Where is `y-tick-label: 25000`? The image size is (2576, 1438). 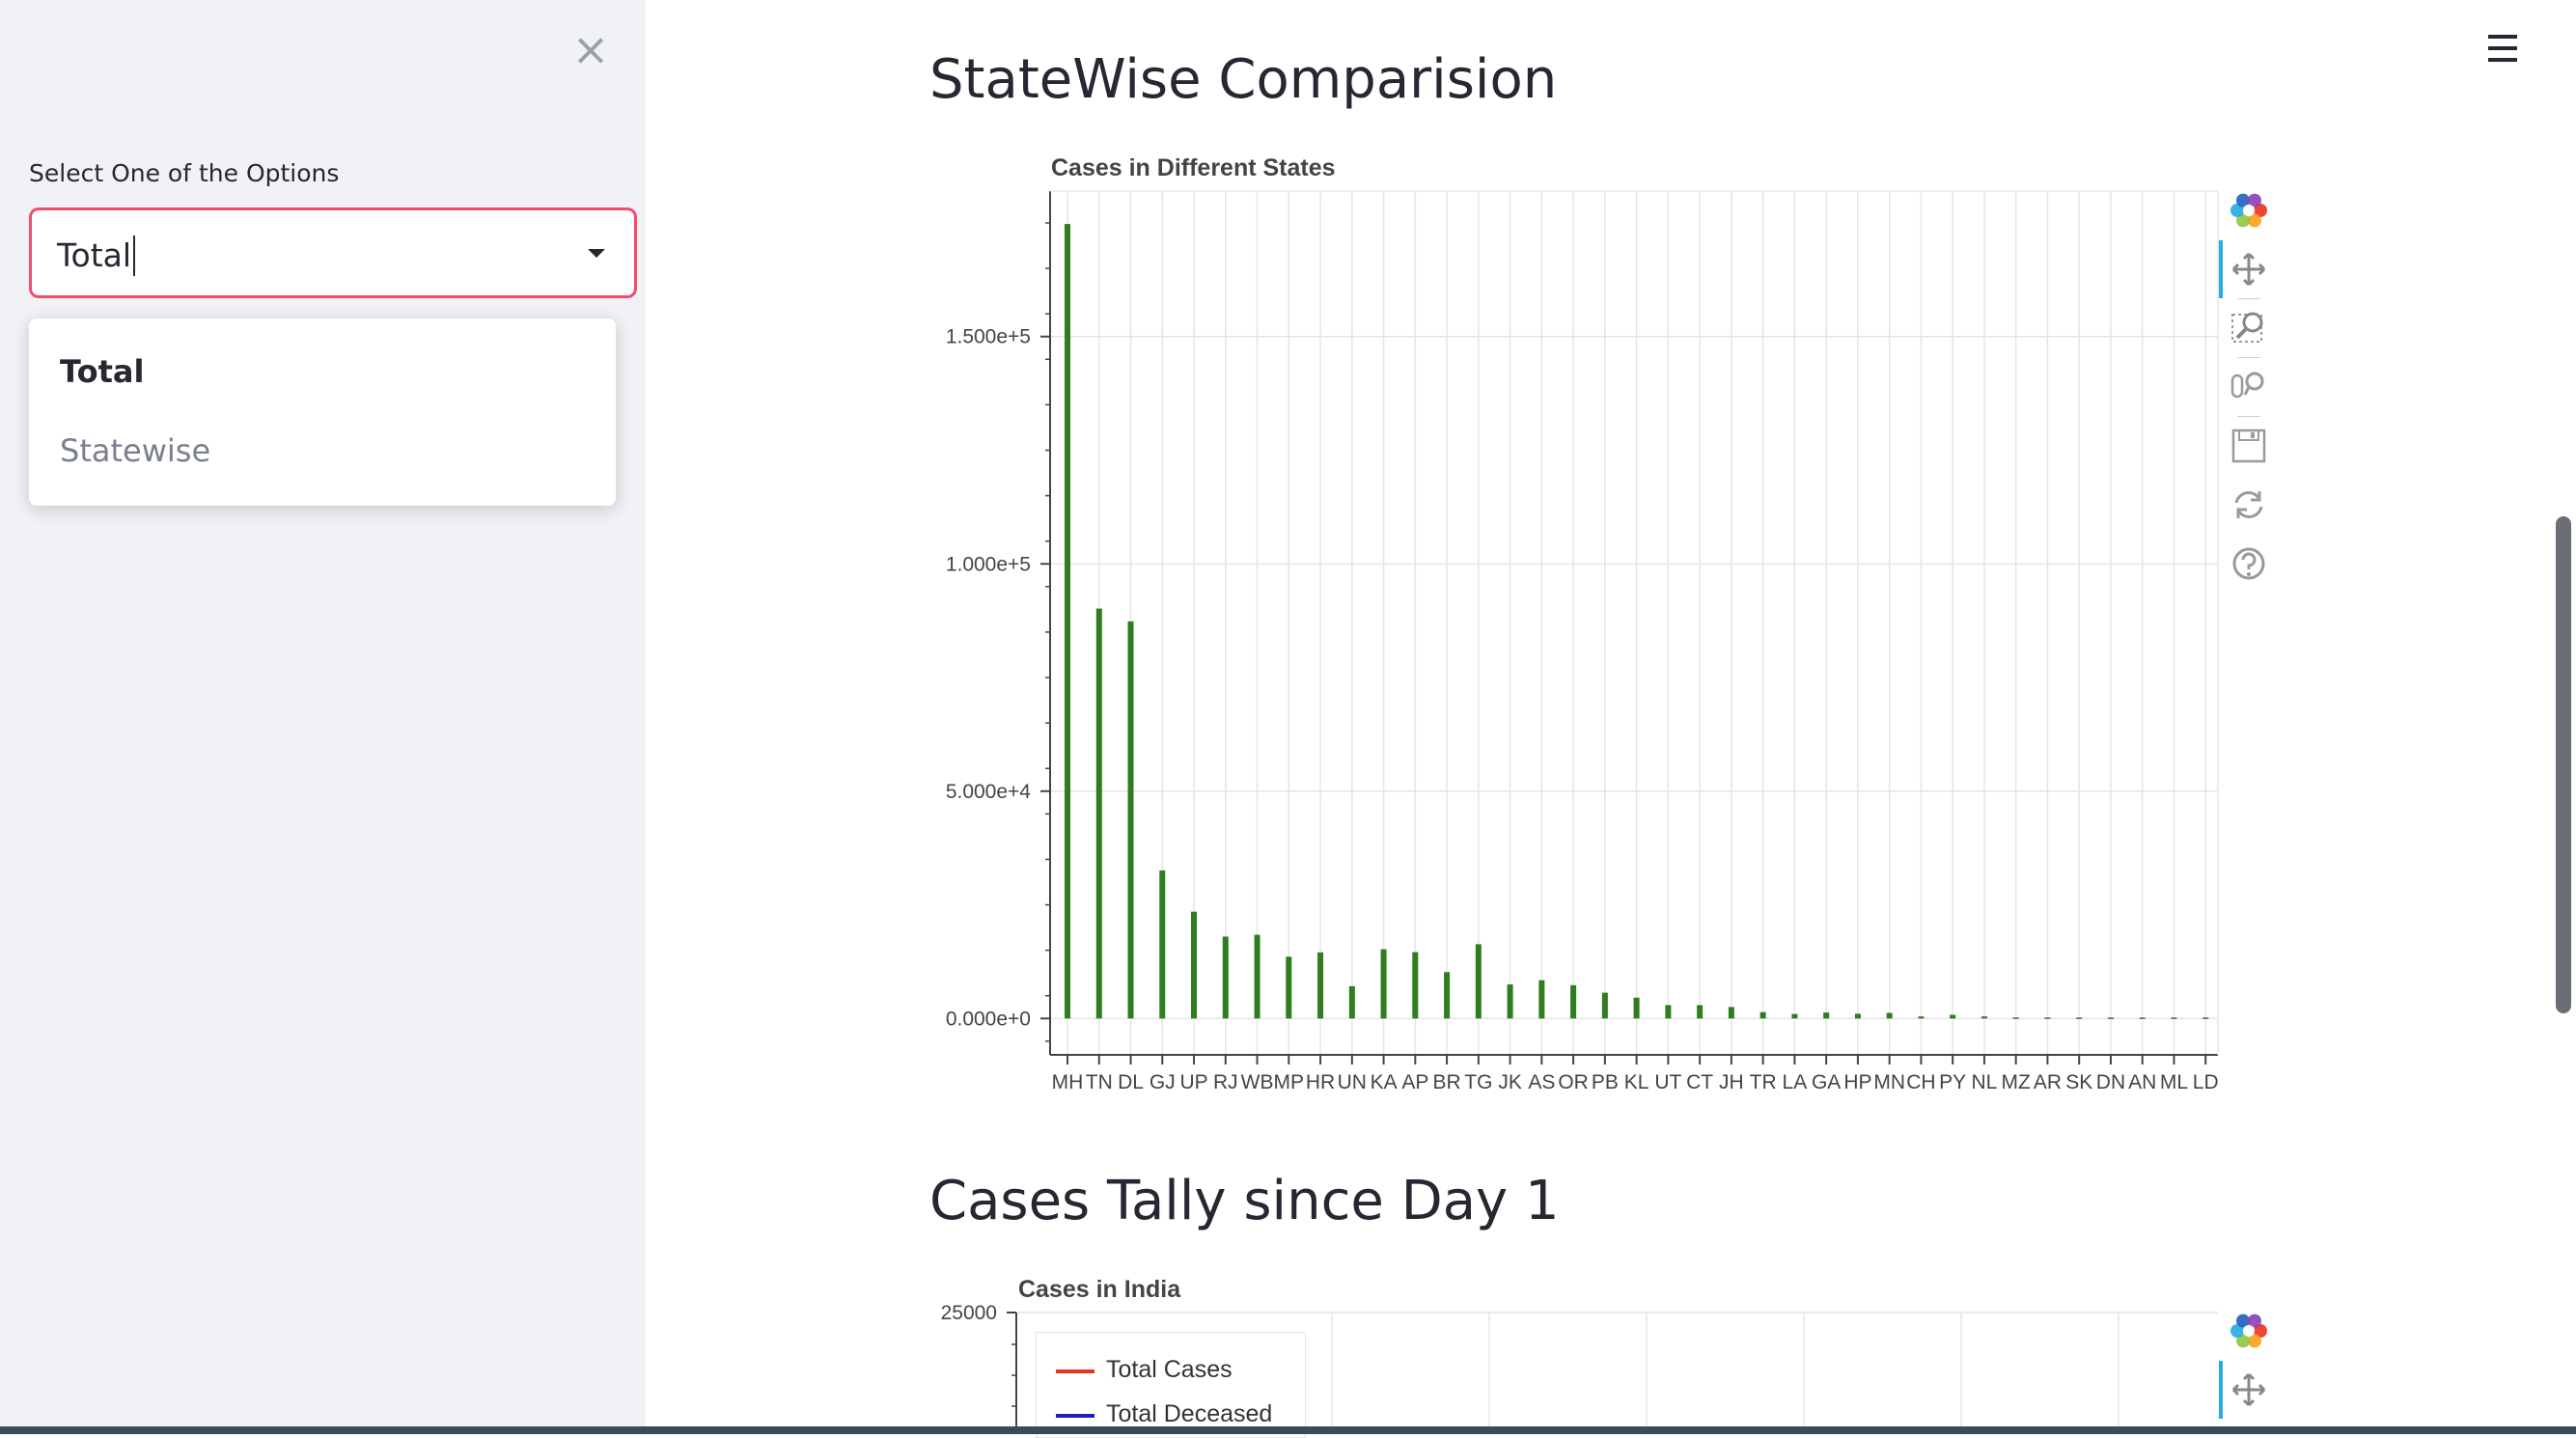 y-tick-label: 25000 is located at coordinates (969, 1313).